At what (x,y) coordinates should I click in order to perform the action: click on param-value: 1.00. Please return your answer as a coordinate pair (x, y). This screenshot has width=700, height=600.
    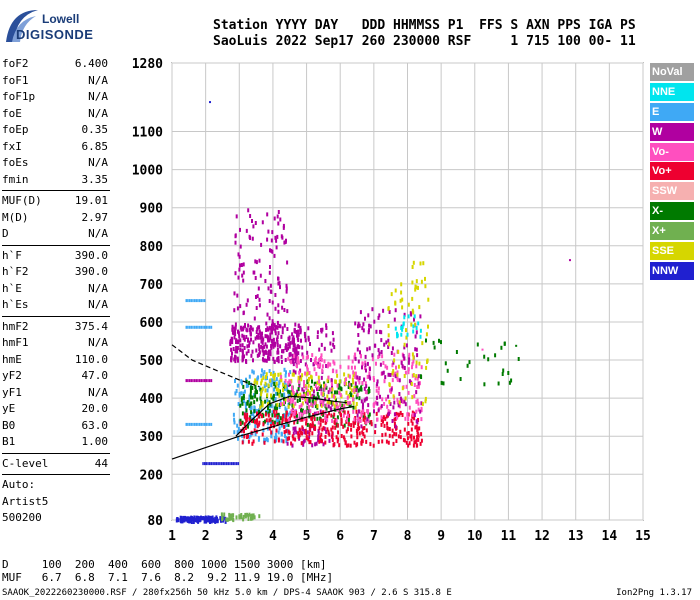
    Looking at the image, I should click on (95, 441).